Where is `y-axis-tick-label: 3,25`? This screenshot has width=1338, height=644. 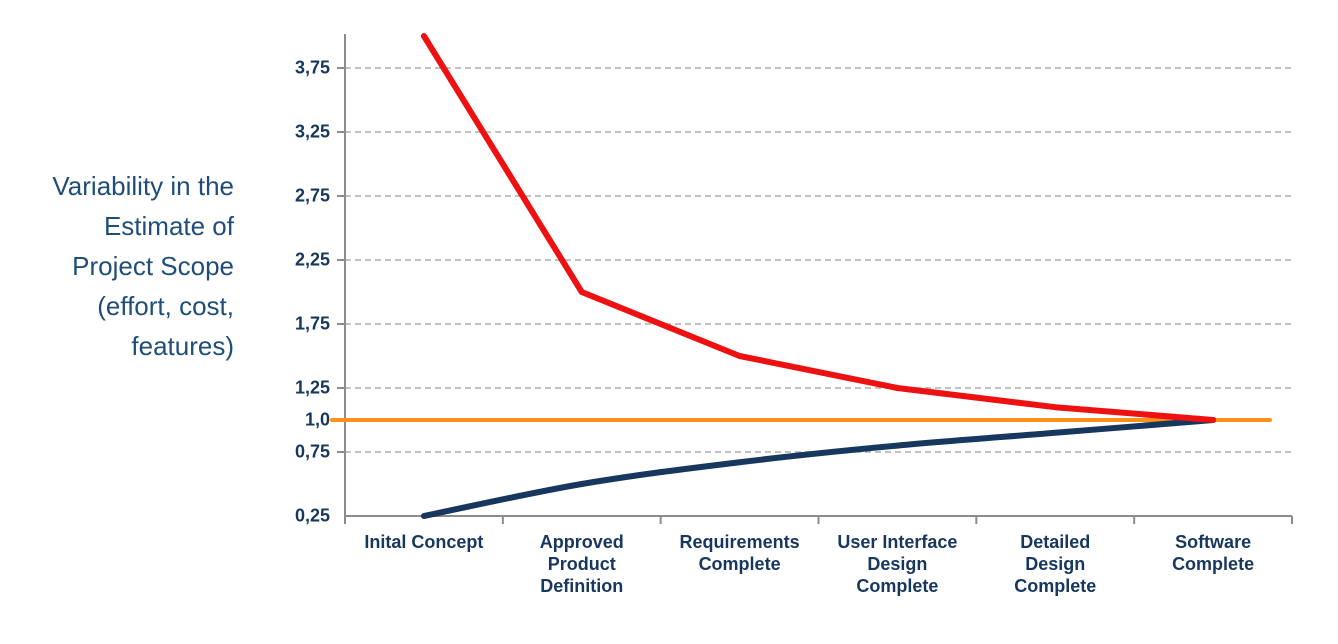
y-axis-tick-label: 3,25 is located at coordinates (312, 131).